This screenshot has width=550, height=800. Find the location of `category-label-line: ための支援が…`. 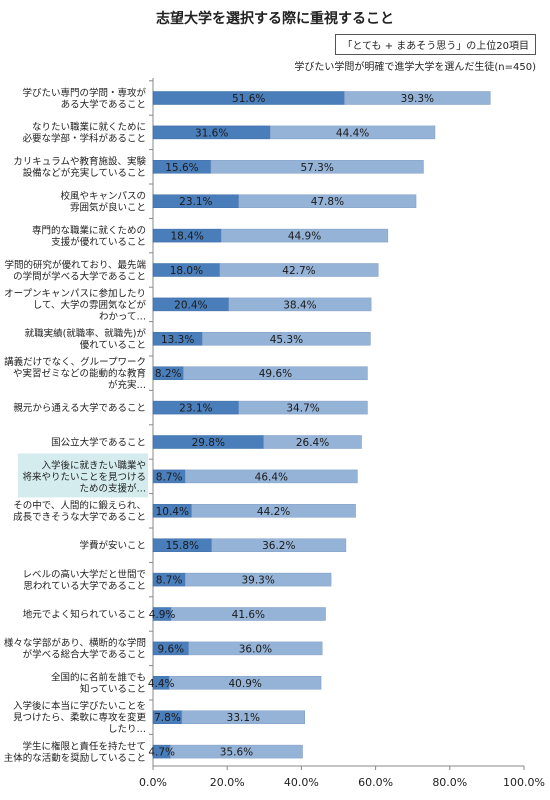

category-label-line: ための支援が… is located at coordinates (112, 488).